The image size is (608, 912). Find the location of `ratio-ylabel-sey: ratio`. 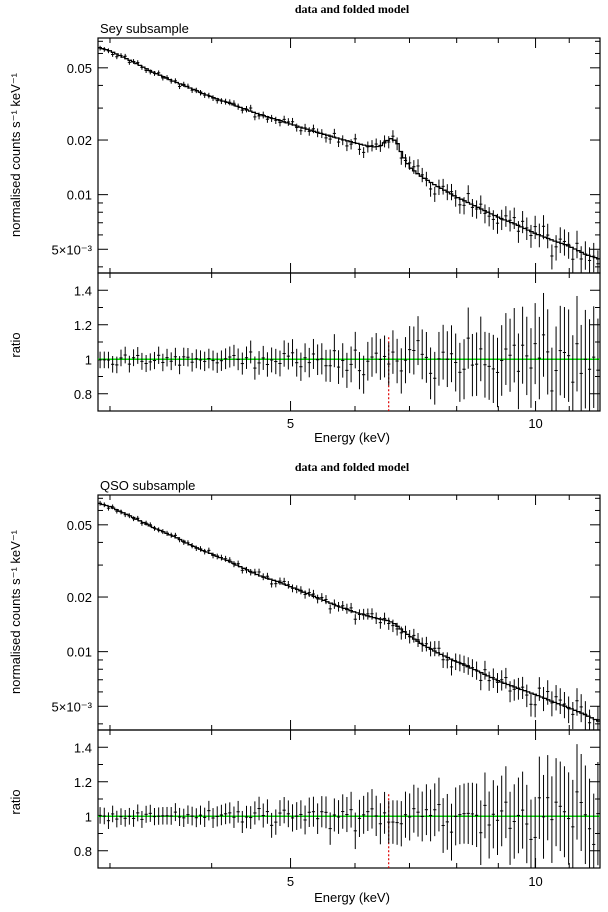

ratio-ylabel-sey: ratio is located at coordinates (15, 344).